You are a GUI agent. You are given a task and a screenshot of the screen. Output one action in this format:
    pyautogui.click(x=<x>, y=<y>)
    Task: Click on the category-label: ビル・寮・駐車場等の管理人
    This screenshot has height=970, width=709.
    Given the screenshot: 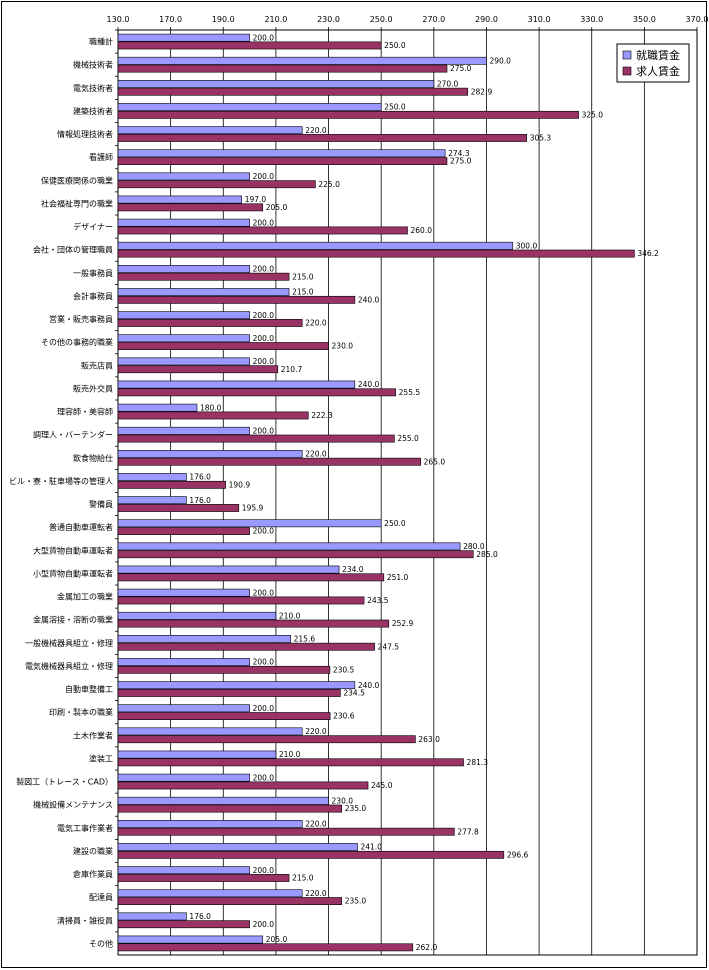 What is the action you would take?
    pyautogui.click(x=61, y=481)
    